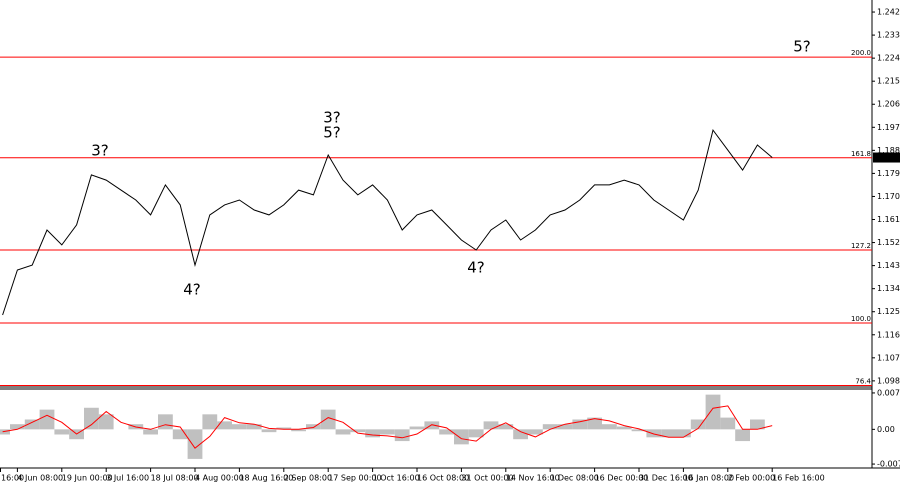 Image resolution: width=900 pixels, height=485 pixels. I want to click on y-tick-label: 0.00776, so click(888, 392).